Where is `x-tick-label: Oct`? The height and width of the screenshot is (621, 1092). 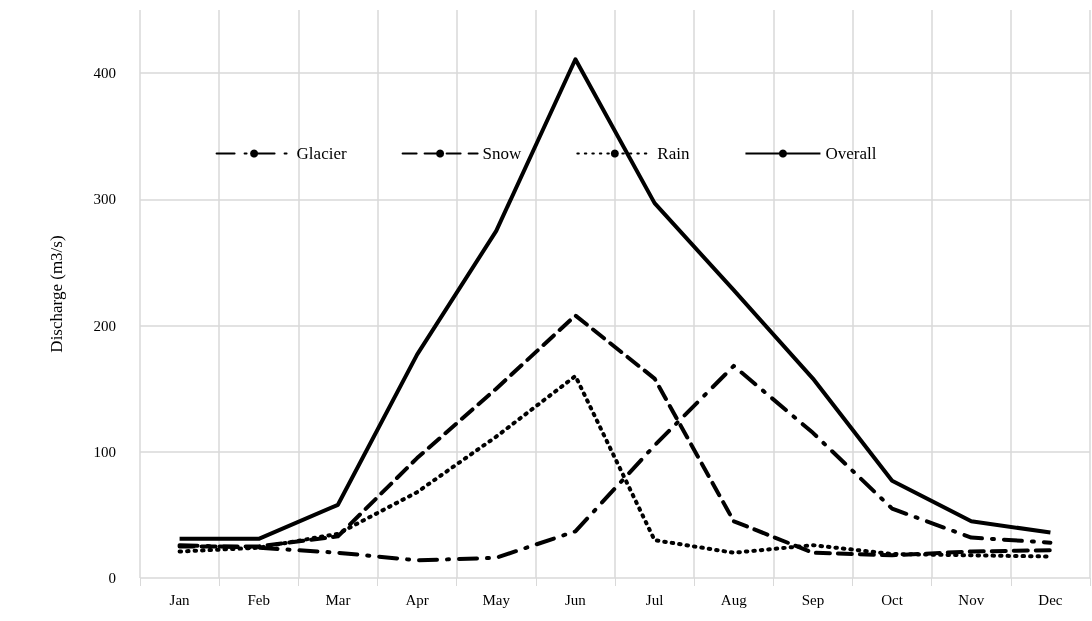
x-tick-label: Oct is located at coordinates (892, 599).